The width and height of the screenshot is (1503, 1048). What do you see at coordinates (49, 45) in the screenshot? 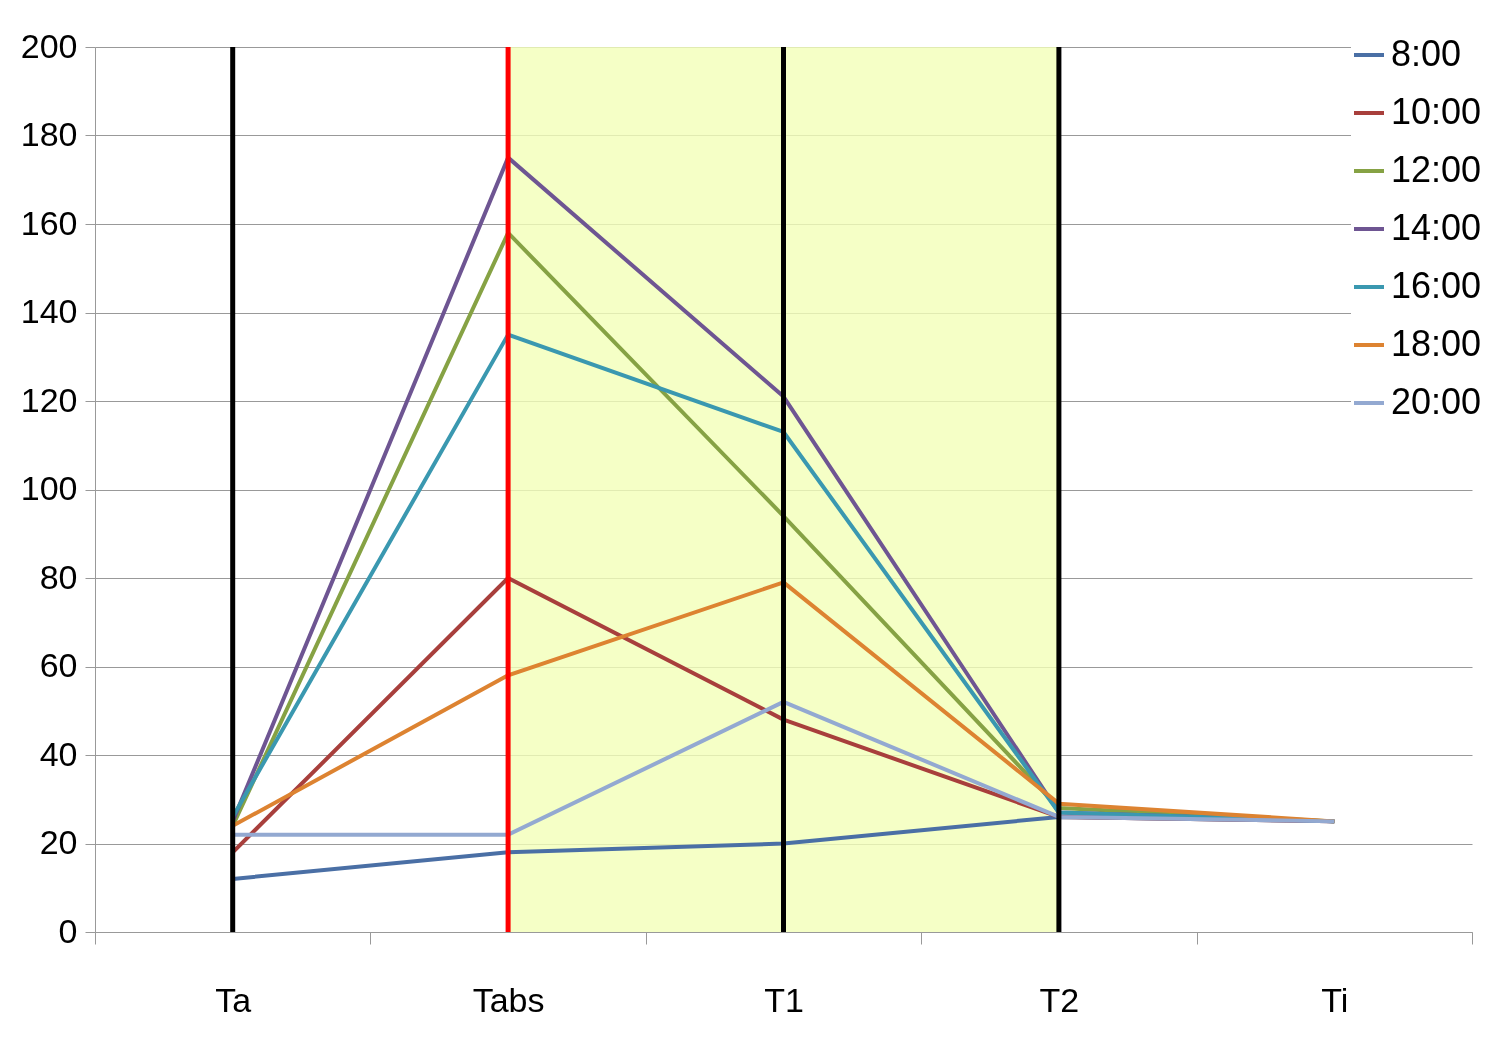
I see `y-tick-label: 200` at bounding box center [49, 45].